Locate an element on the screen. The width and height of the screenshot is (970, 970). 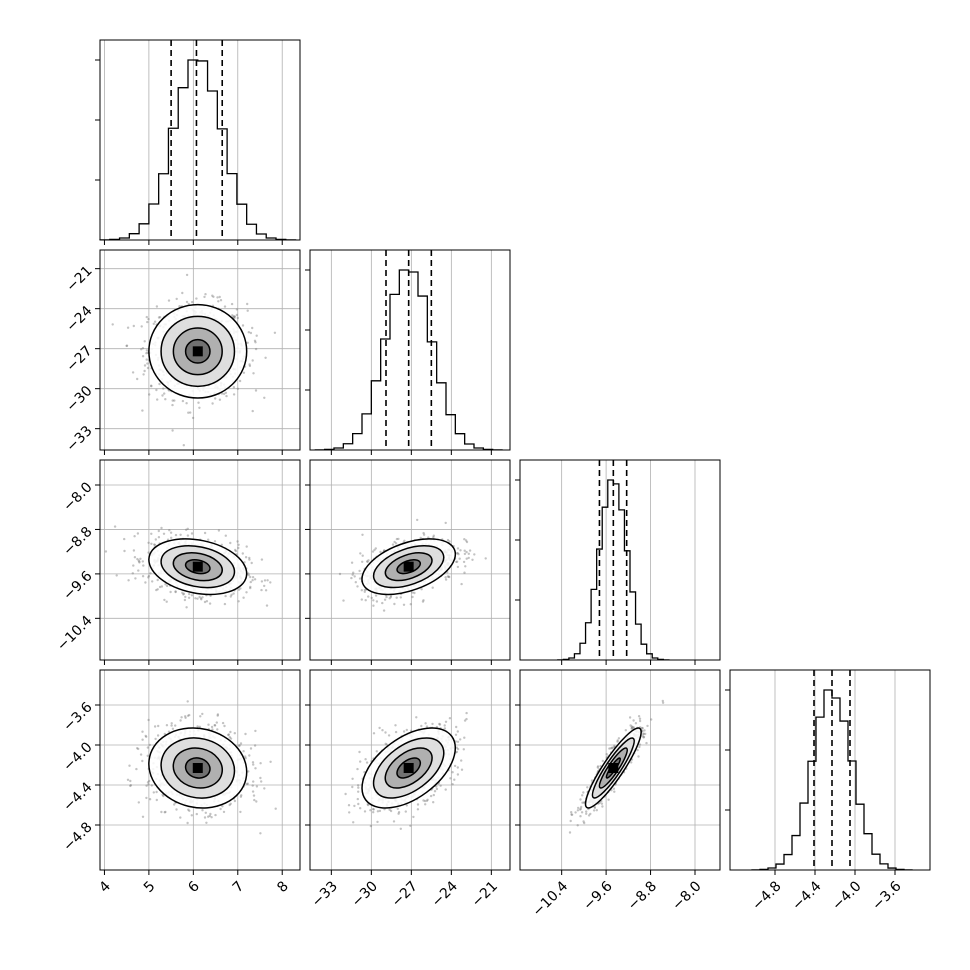
histogram-step is located at coordinates (198, 150).